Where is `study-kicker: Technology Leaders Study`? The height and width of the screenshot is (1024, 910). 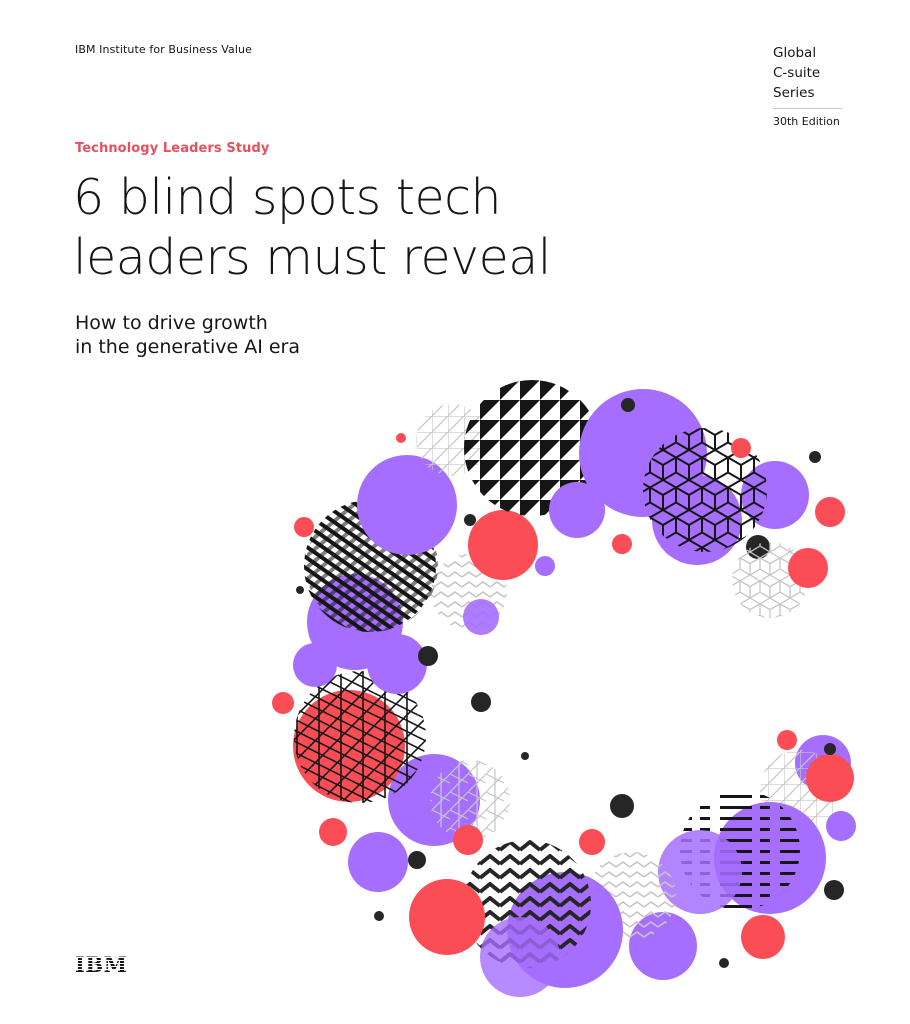
study-kicker: Technology Leaders Study is located at coordinates (172, 148).